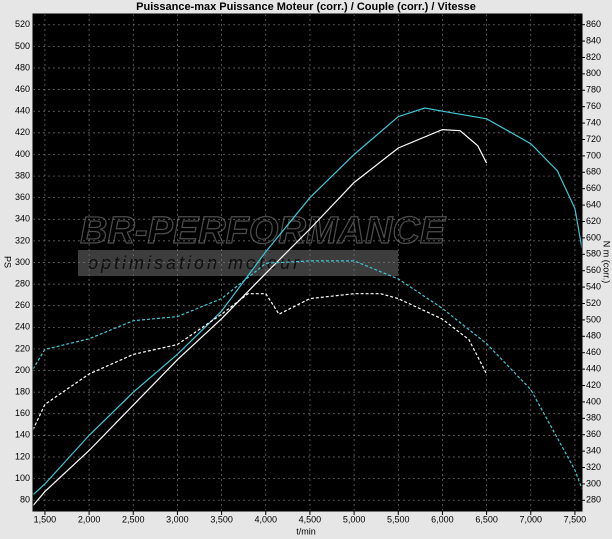 The height and width of the screenshot is (539, 612). Describe the element at coordinates (593, 90) in the screenshot. I see `y2-tick-label: 780` at that location.